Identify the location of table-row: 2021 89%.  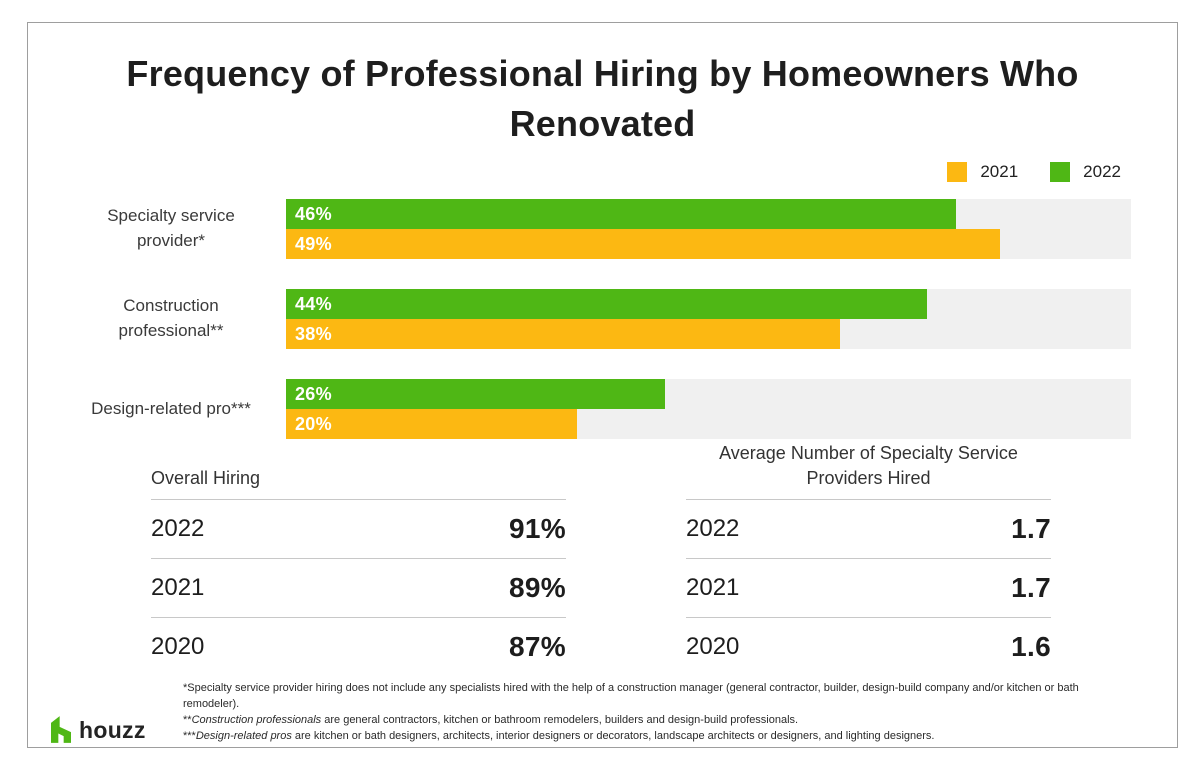
(358, 588).